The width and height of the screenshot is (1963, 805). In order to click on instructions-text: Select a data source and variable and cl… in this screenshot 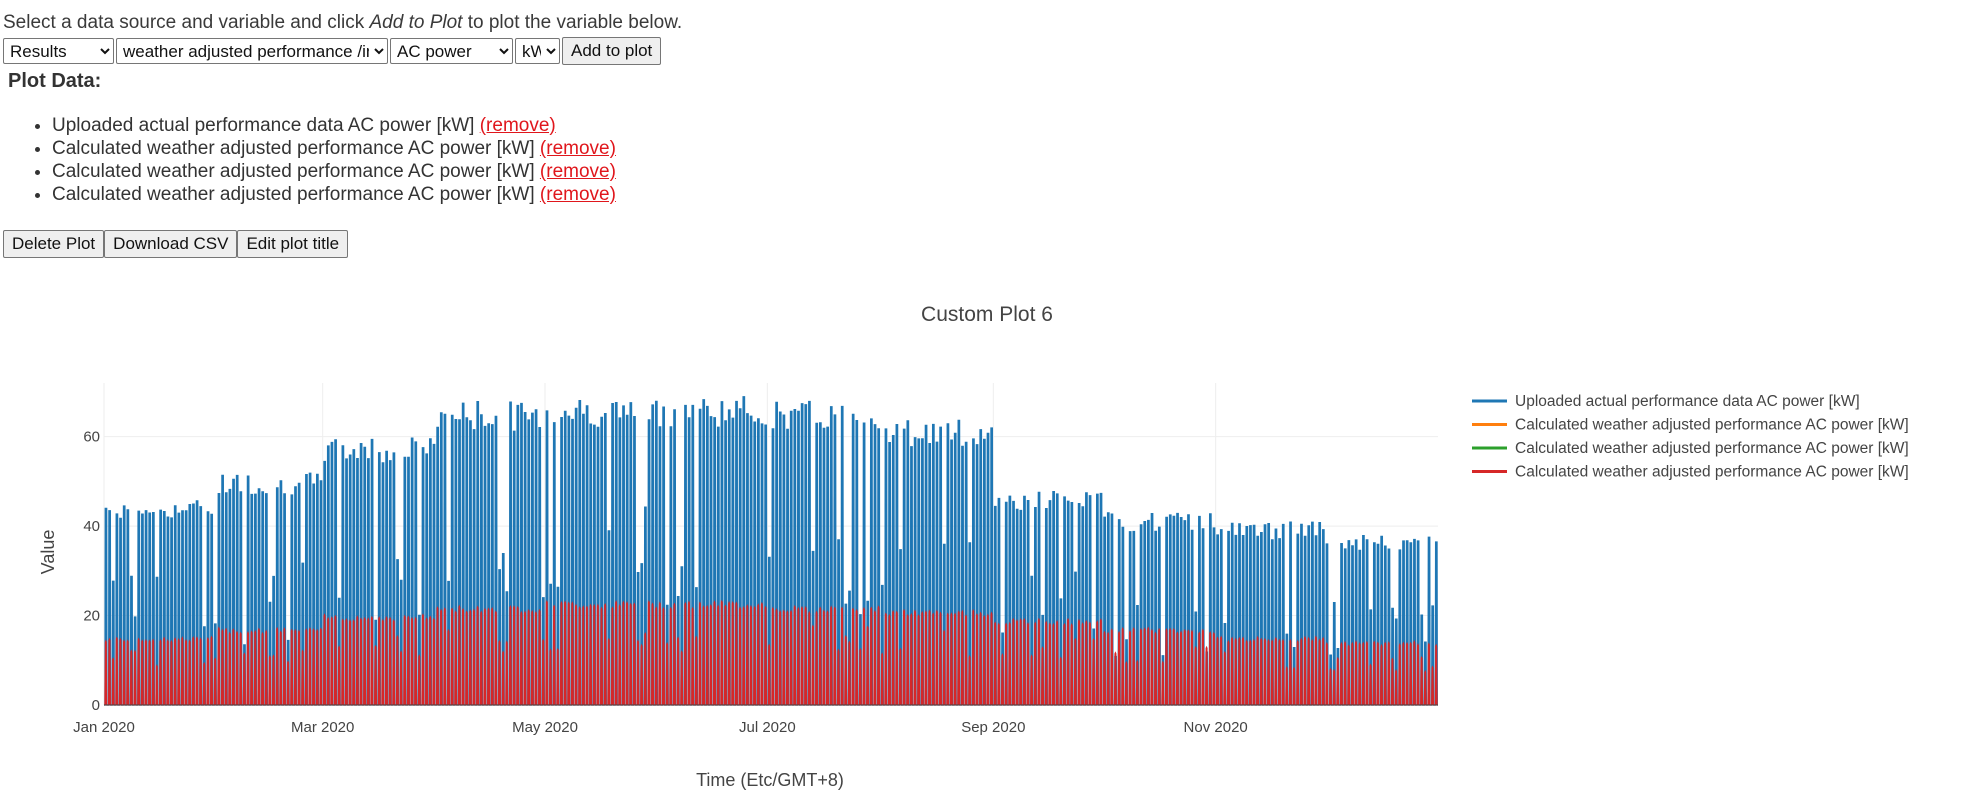, I will do `click(342, 23)`.